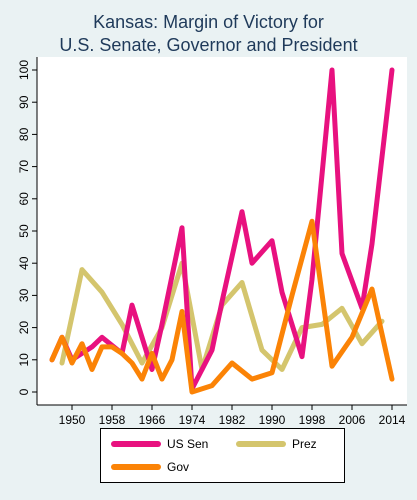 This screenshot has width=417, height=500. Describe the element at coordinates (24, 102) in the screenshot. I see `y-tick-label: 90` at that location.